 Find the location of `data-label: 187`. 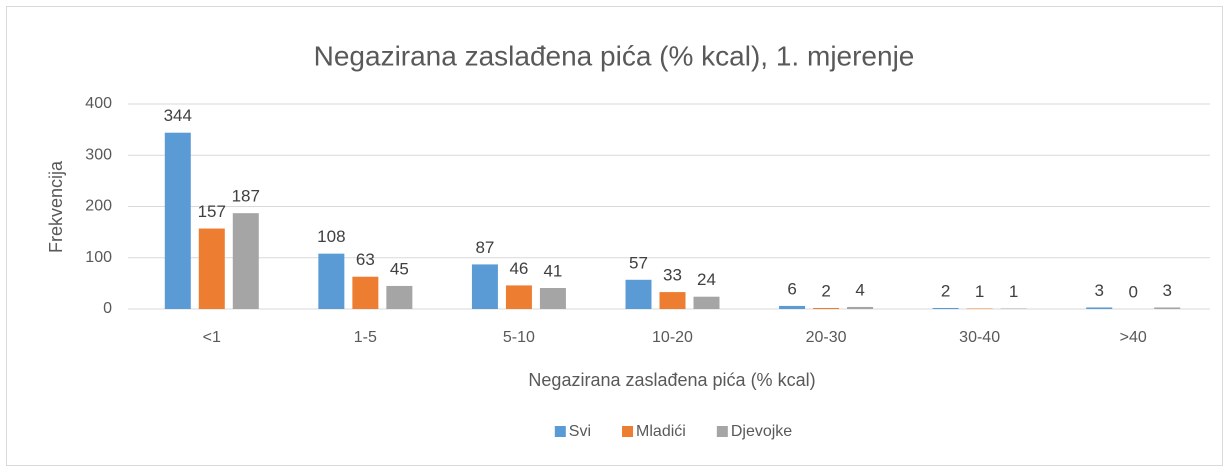

data-label: 187 is located at coordinates (246, 196).